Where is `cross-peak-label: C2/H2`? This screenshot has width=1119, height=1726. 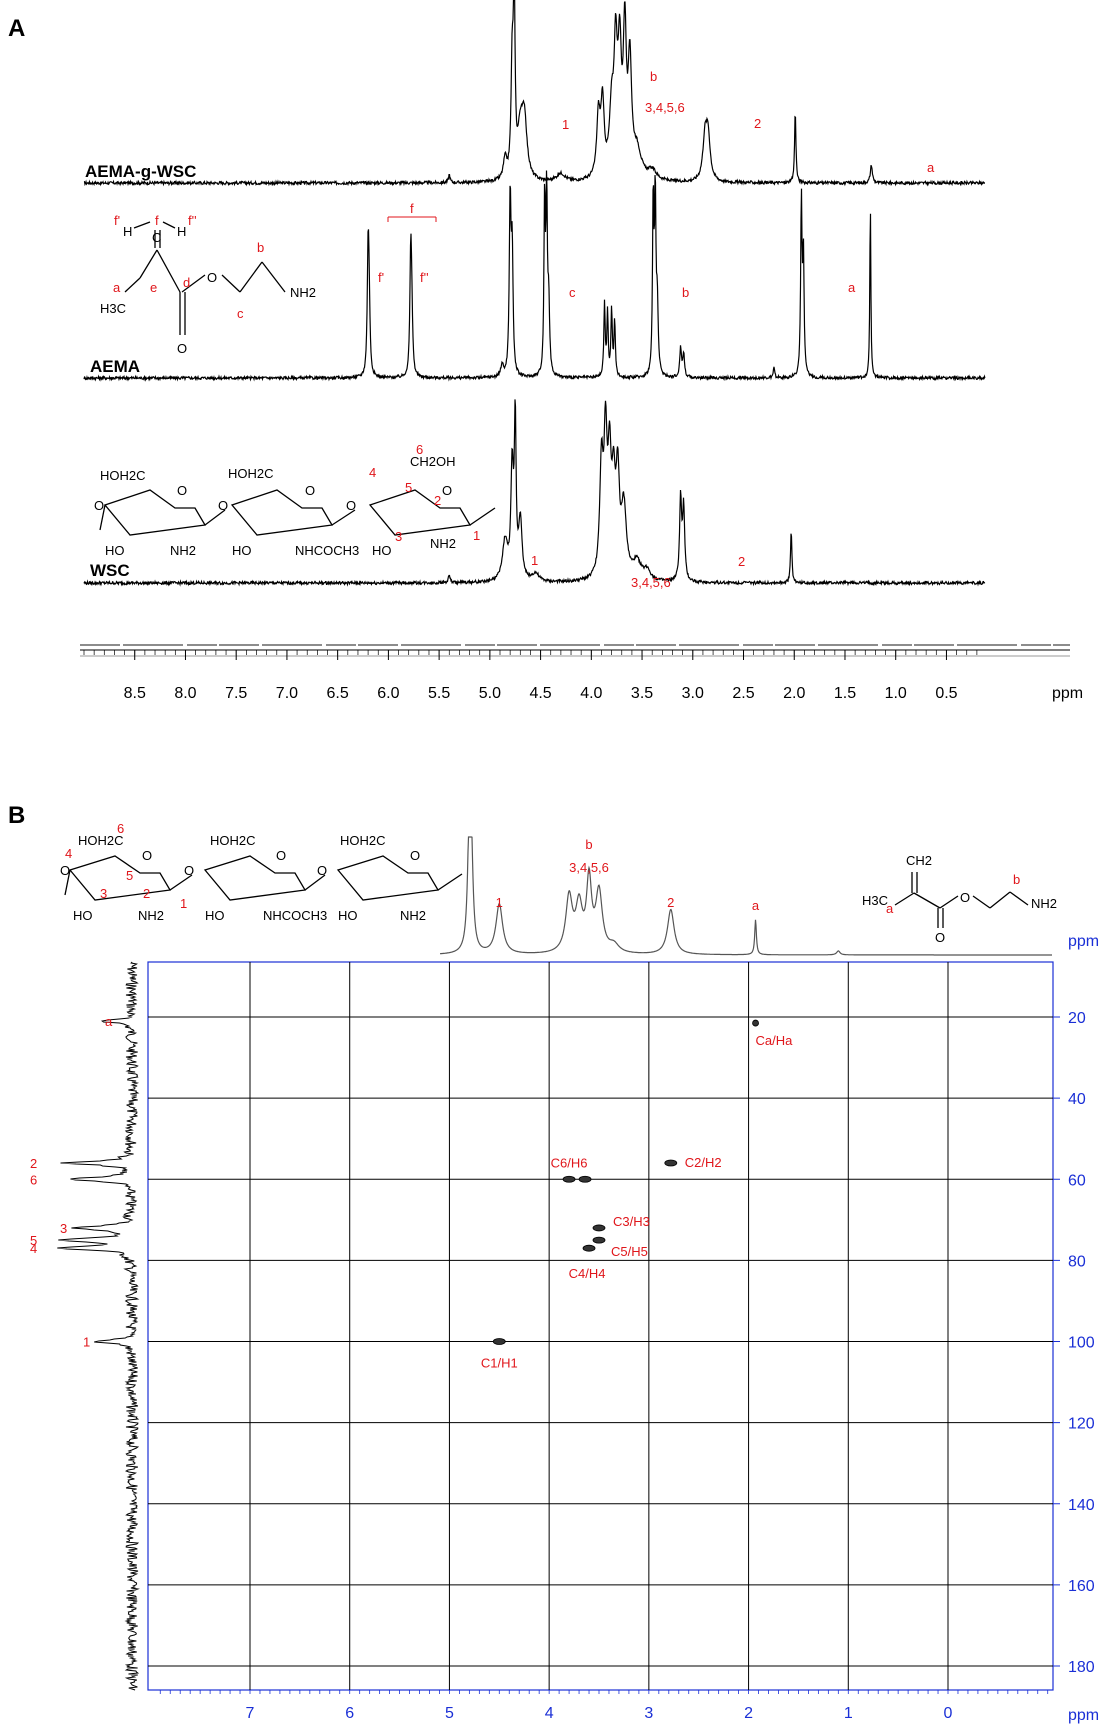 cross-peak-label: C2/H2 is located at coordinates (703, 1162).